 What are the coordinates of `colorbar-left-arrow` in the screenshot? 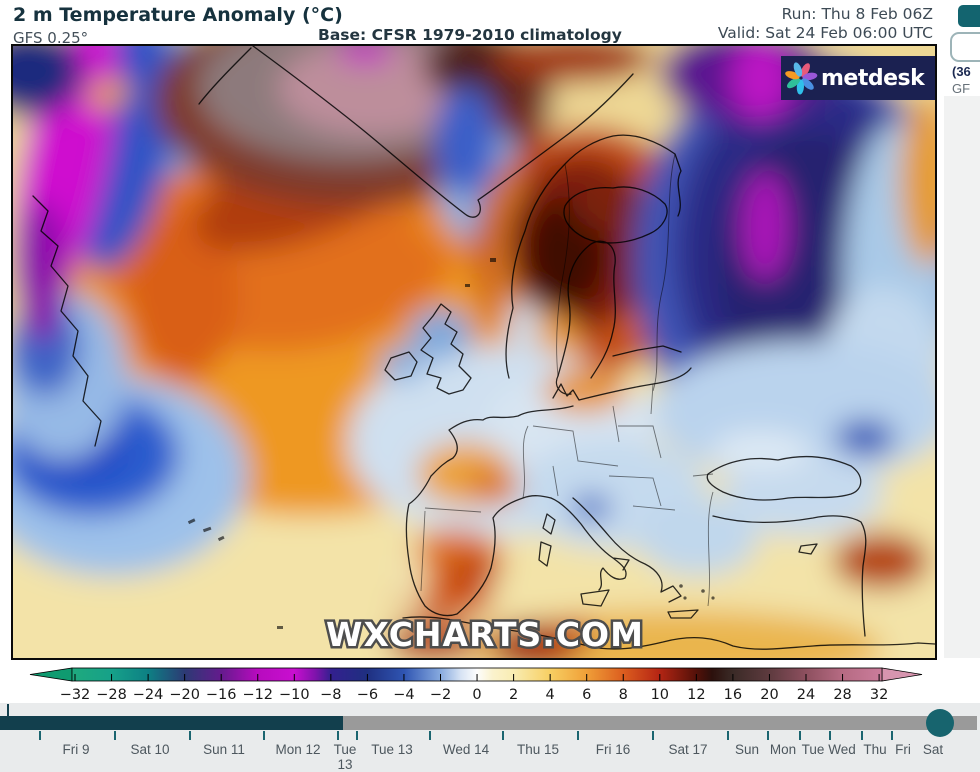 It's located at (51, 674).